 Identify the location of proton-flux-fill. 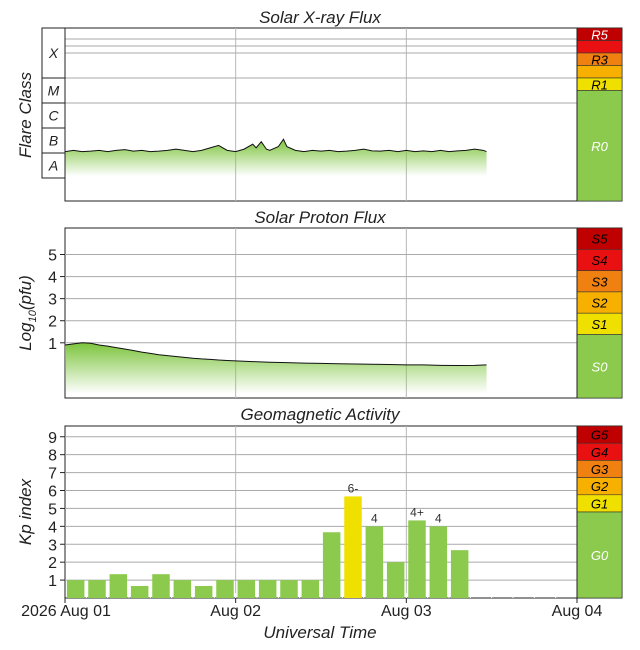
(276, 368).